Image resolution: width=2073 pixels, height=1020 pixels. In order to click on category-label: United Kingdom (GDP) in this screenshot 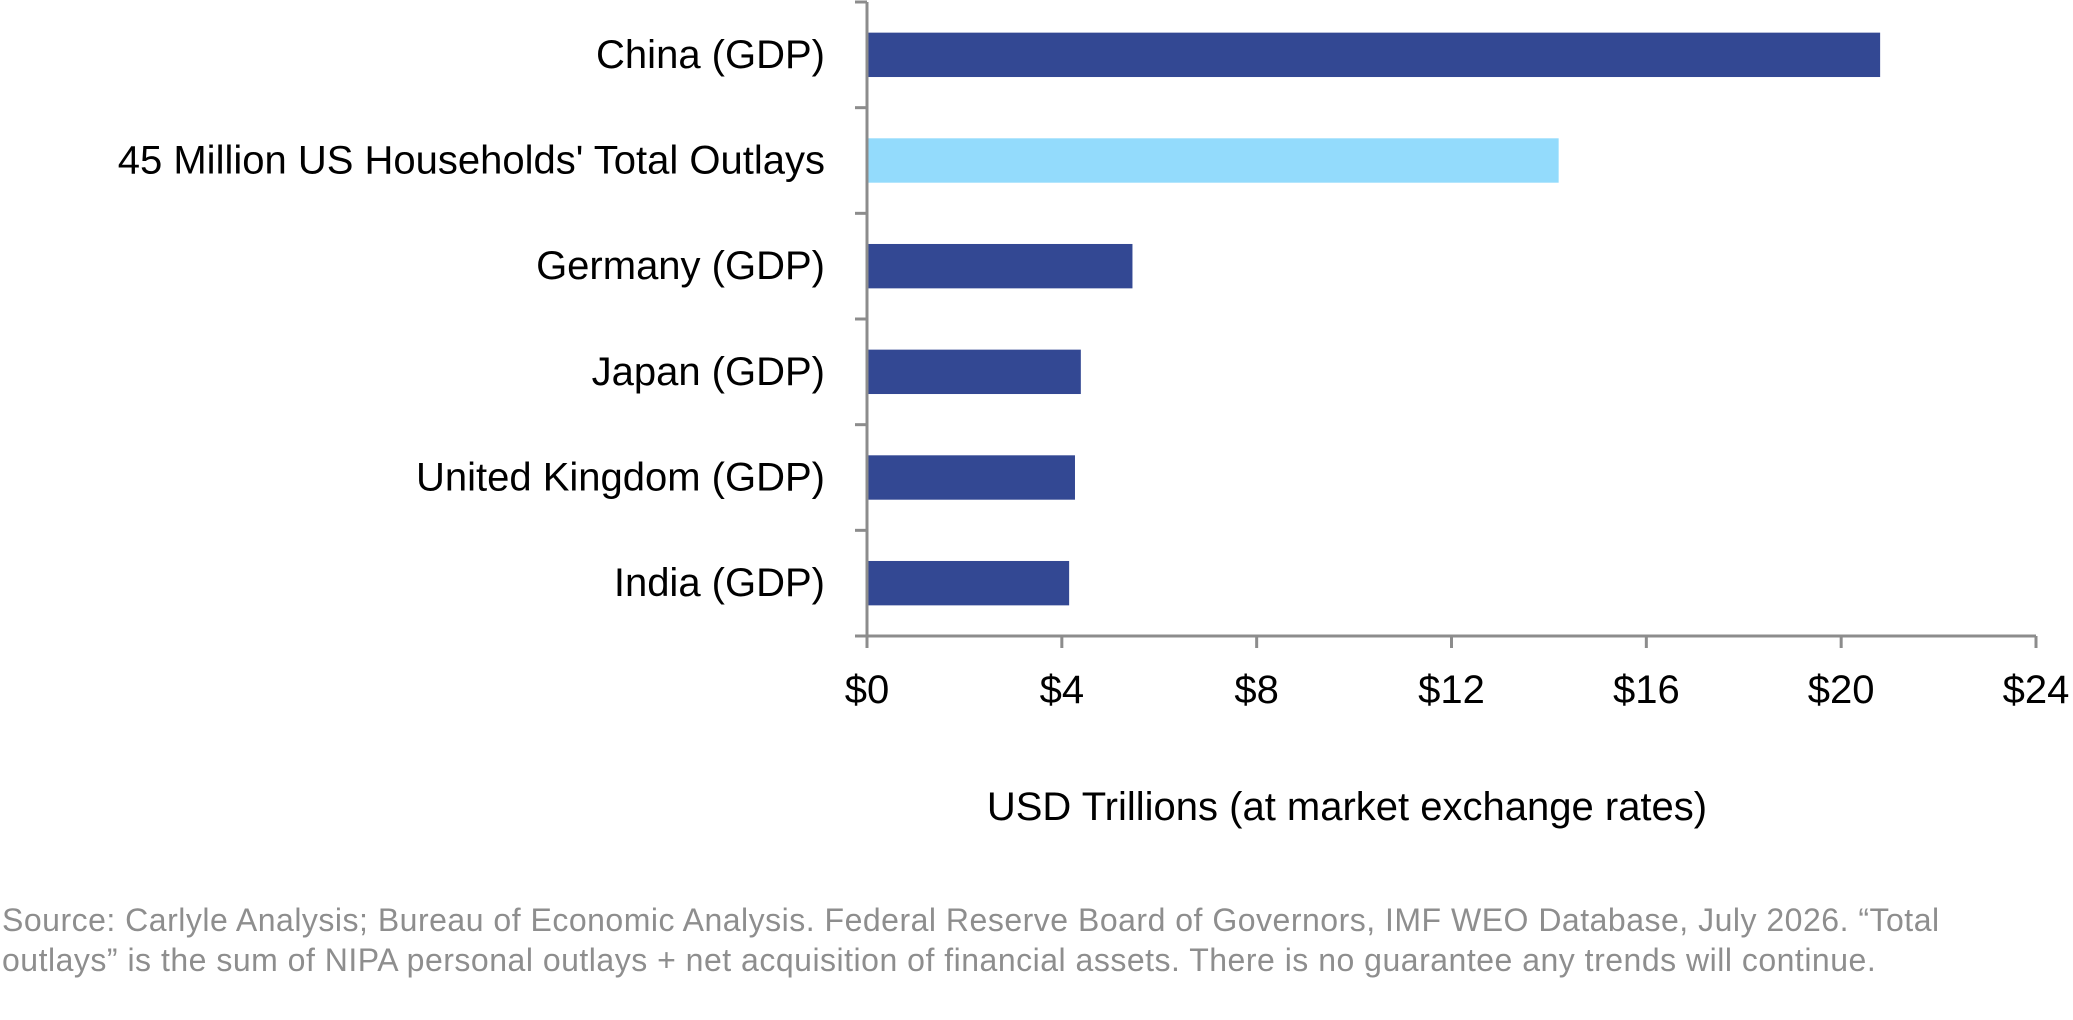, I will do `click(620, 478)`.